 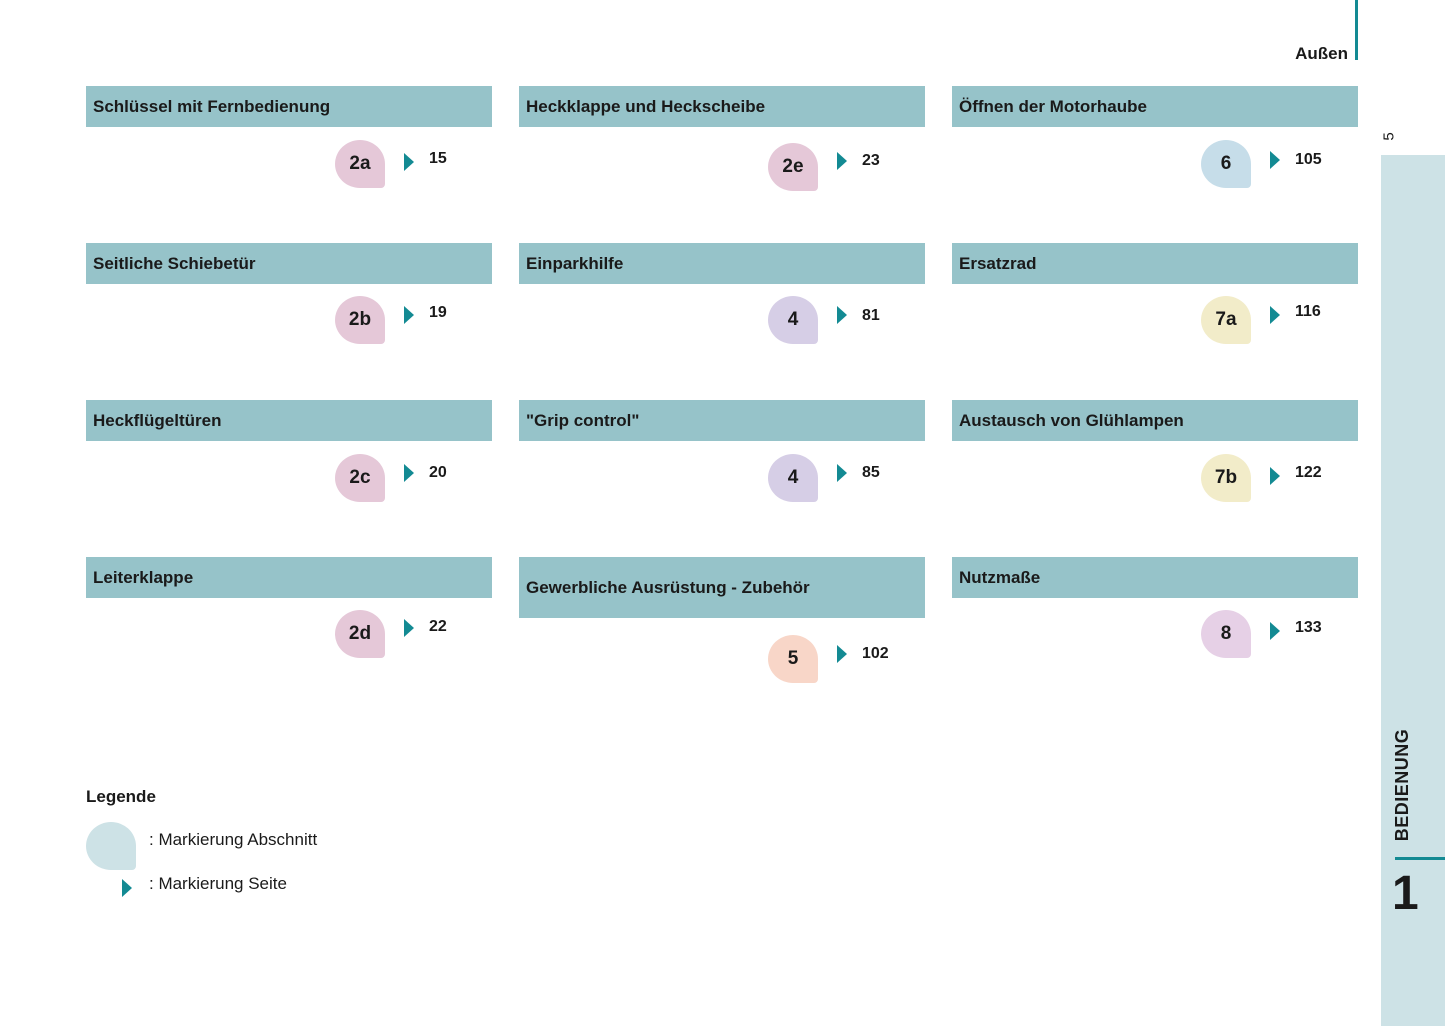 I want to click on chapter-number: 1, so click(x=1405, y=893).